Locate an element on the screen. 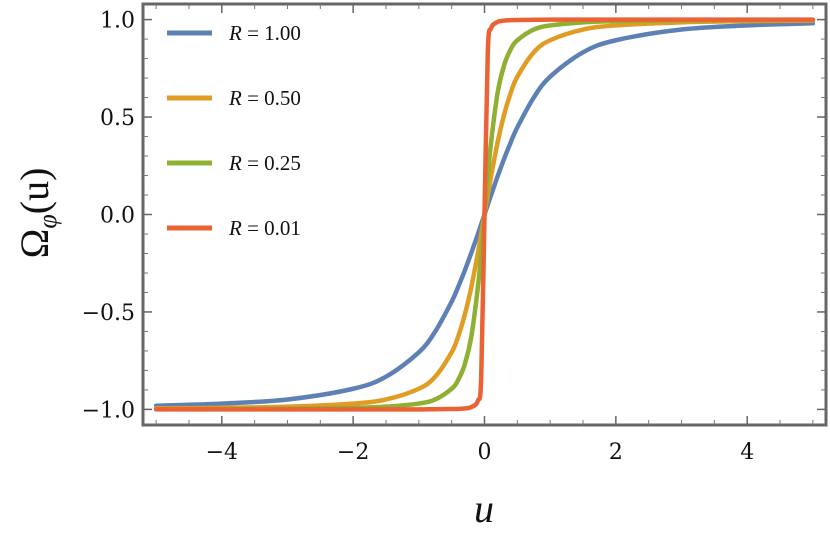 The height and width of the screenshot is (540, 830). y-axis-title: Ωφ(u) is located at coordinates (37, 213).